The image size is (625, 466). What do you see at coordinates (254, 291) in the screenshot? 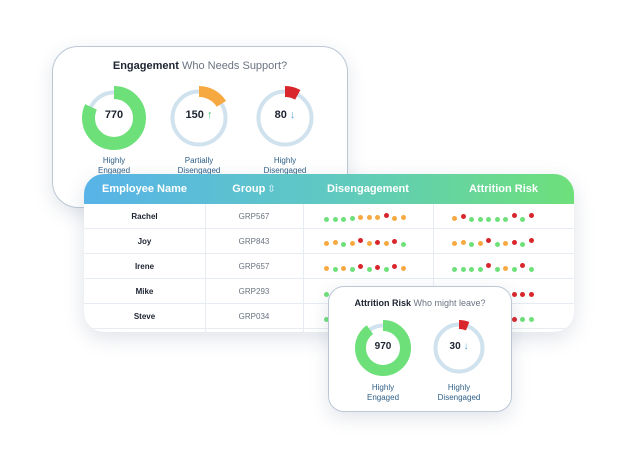
I see `group-cell: GRP293` at bounding box center [254, 291].